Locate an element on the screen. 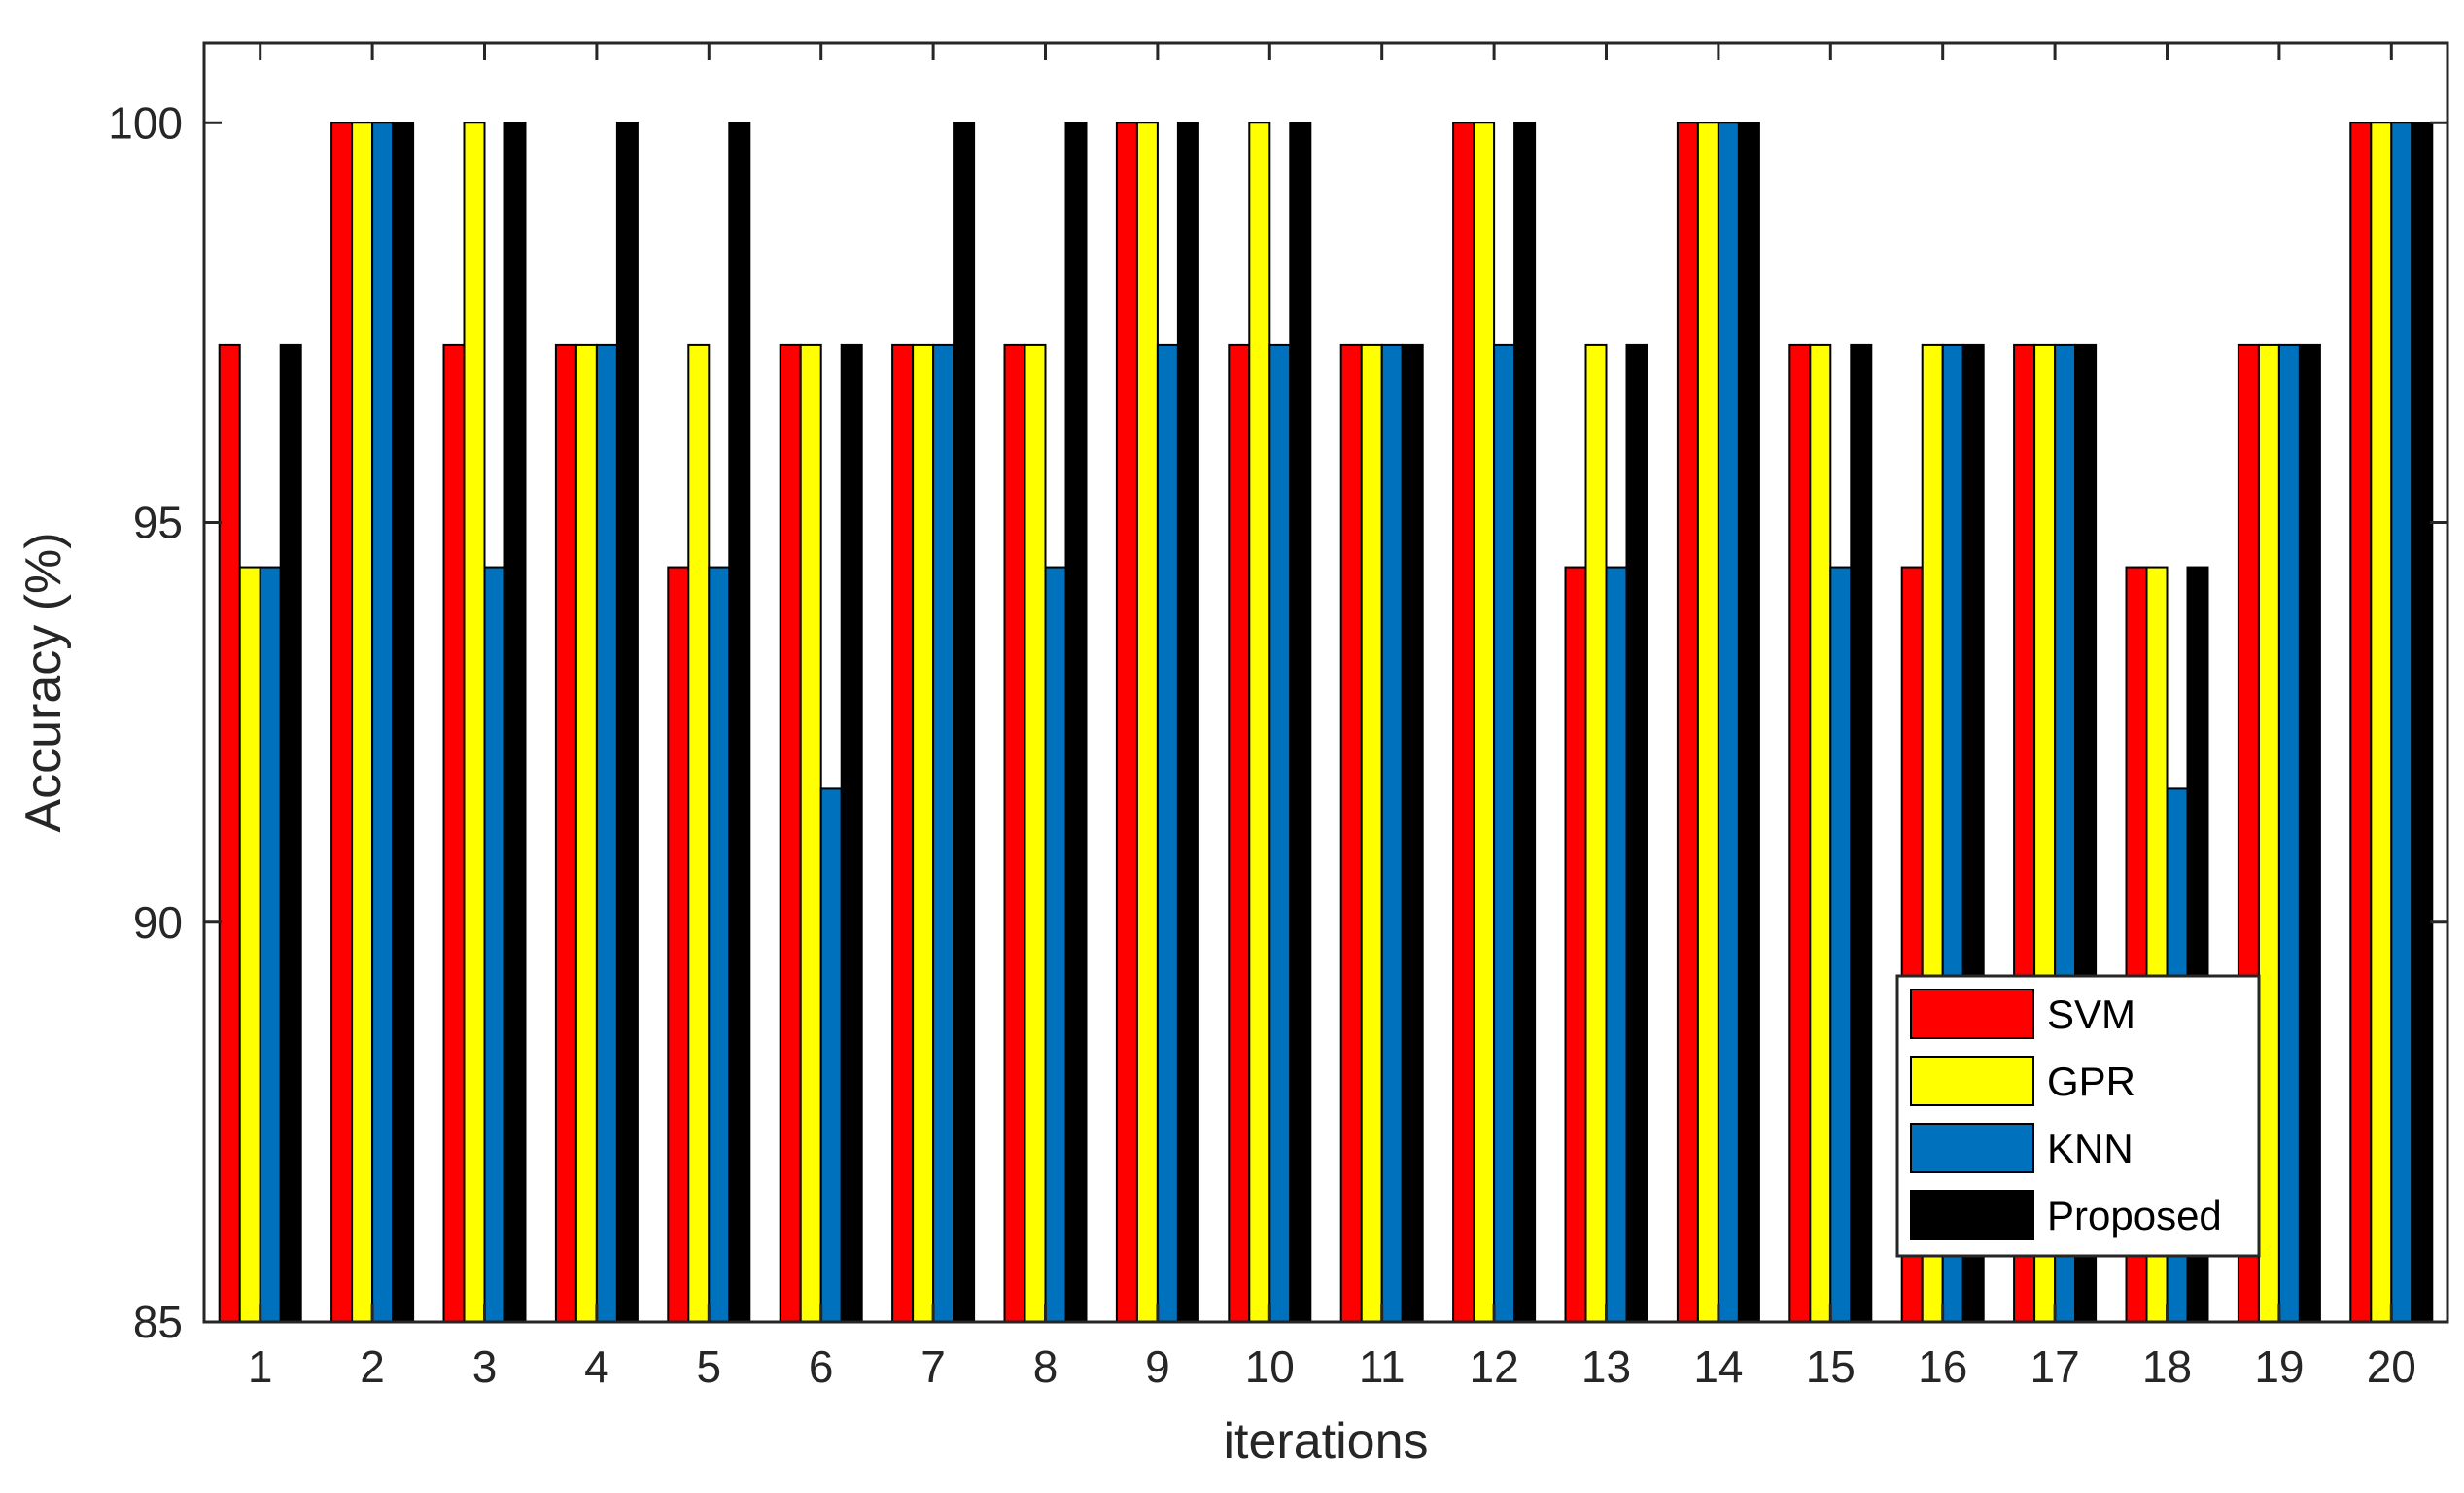  x-tick-label-10: 10 is located at coordinates (1270, 1366).